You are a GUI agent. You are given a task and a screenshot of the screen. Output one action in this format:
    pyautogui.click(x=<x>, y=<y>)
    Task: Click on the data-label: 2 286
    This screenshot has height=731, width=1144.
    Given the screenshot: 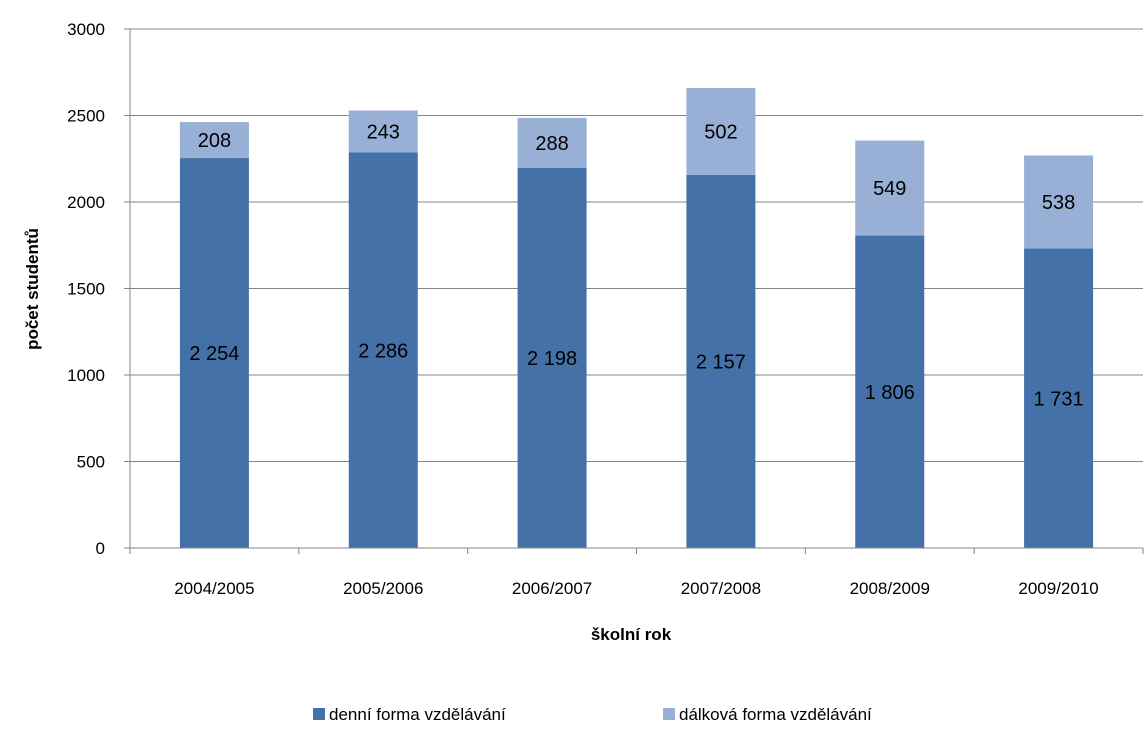 What is the action you would take?
    pyautogui.click(x=383, y=351)
    